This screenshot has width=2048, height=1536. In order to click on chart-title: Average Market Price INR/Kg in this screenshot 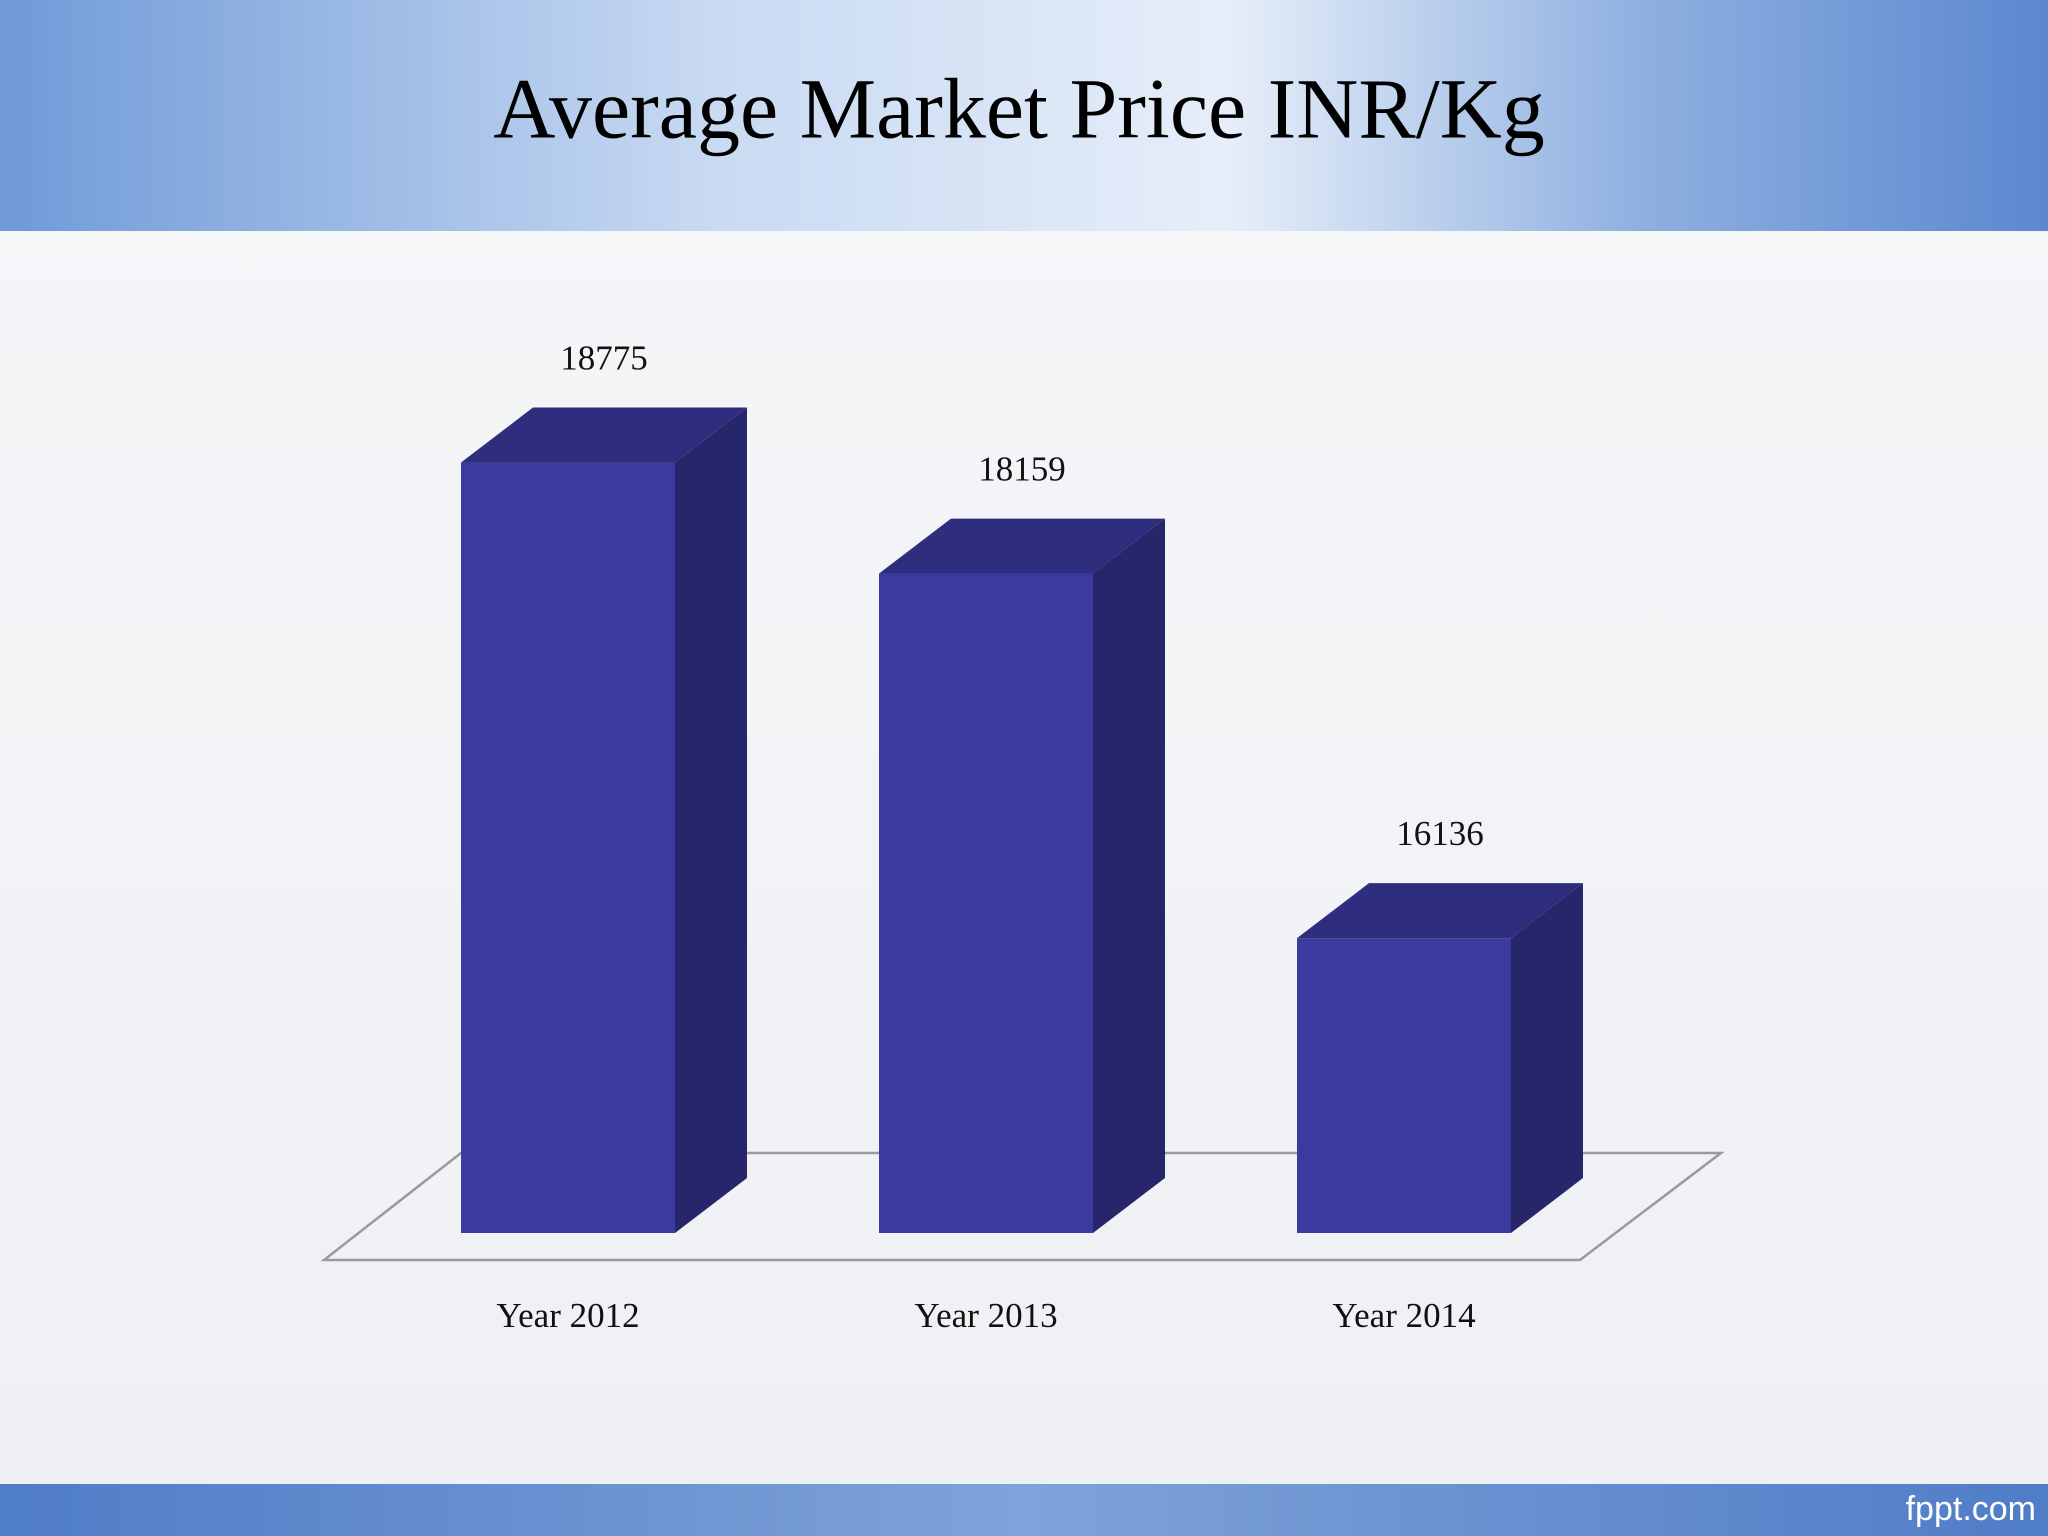, I will do `click(1019, 109)`.